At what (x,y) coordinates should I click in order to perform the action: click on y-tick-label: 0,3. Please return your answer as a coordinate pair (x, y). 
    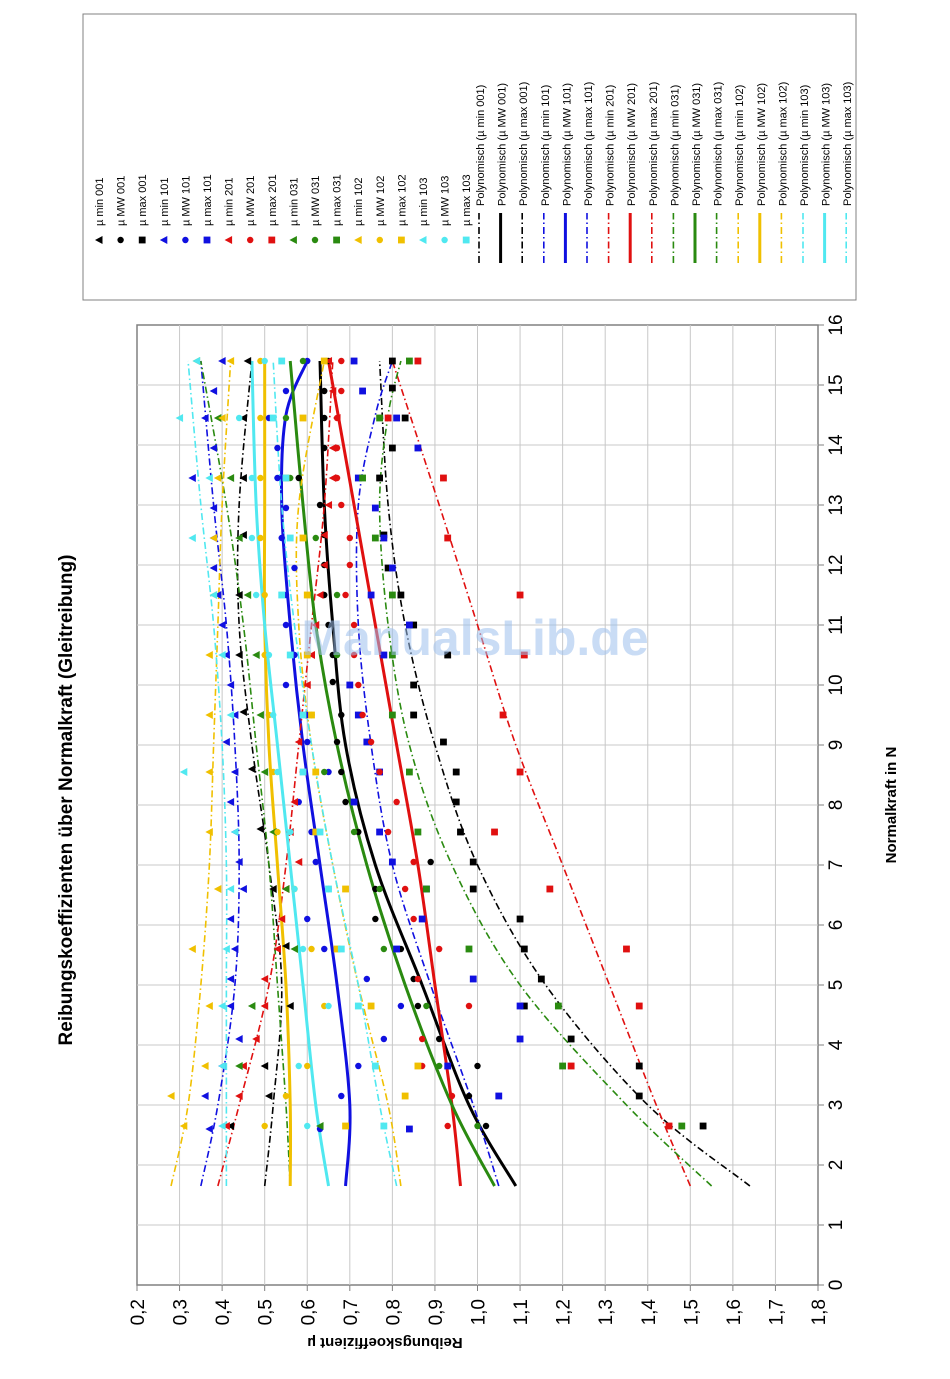
    Looking at the image, I should click on (181, 1312).